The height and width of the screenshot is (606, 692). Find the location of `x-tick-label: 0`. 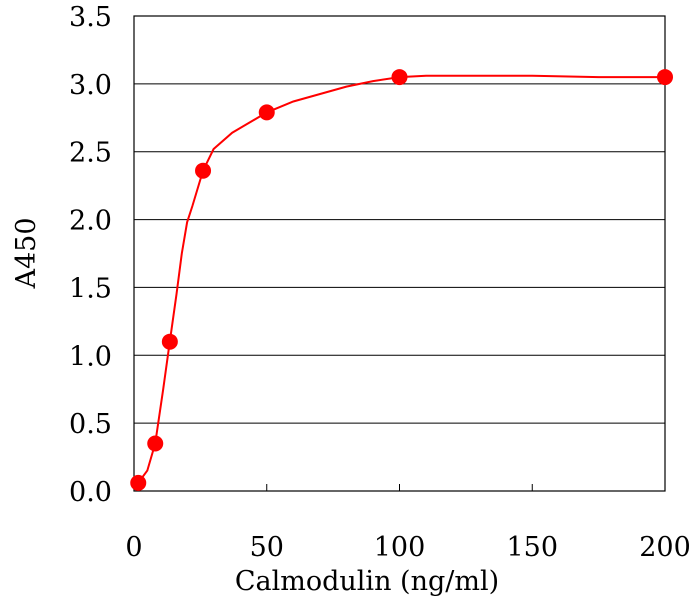

x-tick-label: 0 is located at coordinates (133, 547).